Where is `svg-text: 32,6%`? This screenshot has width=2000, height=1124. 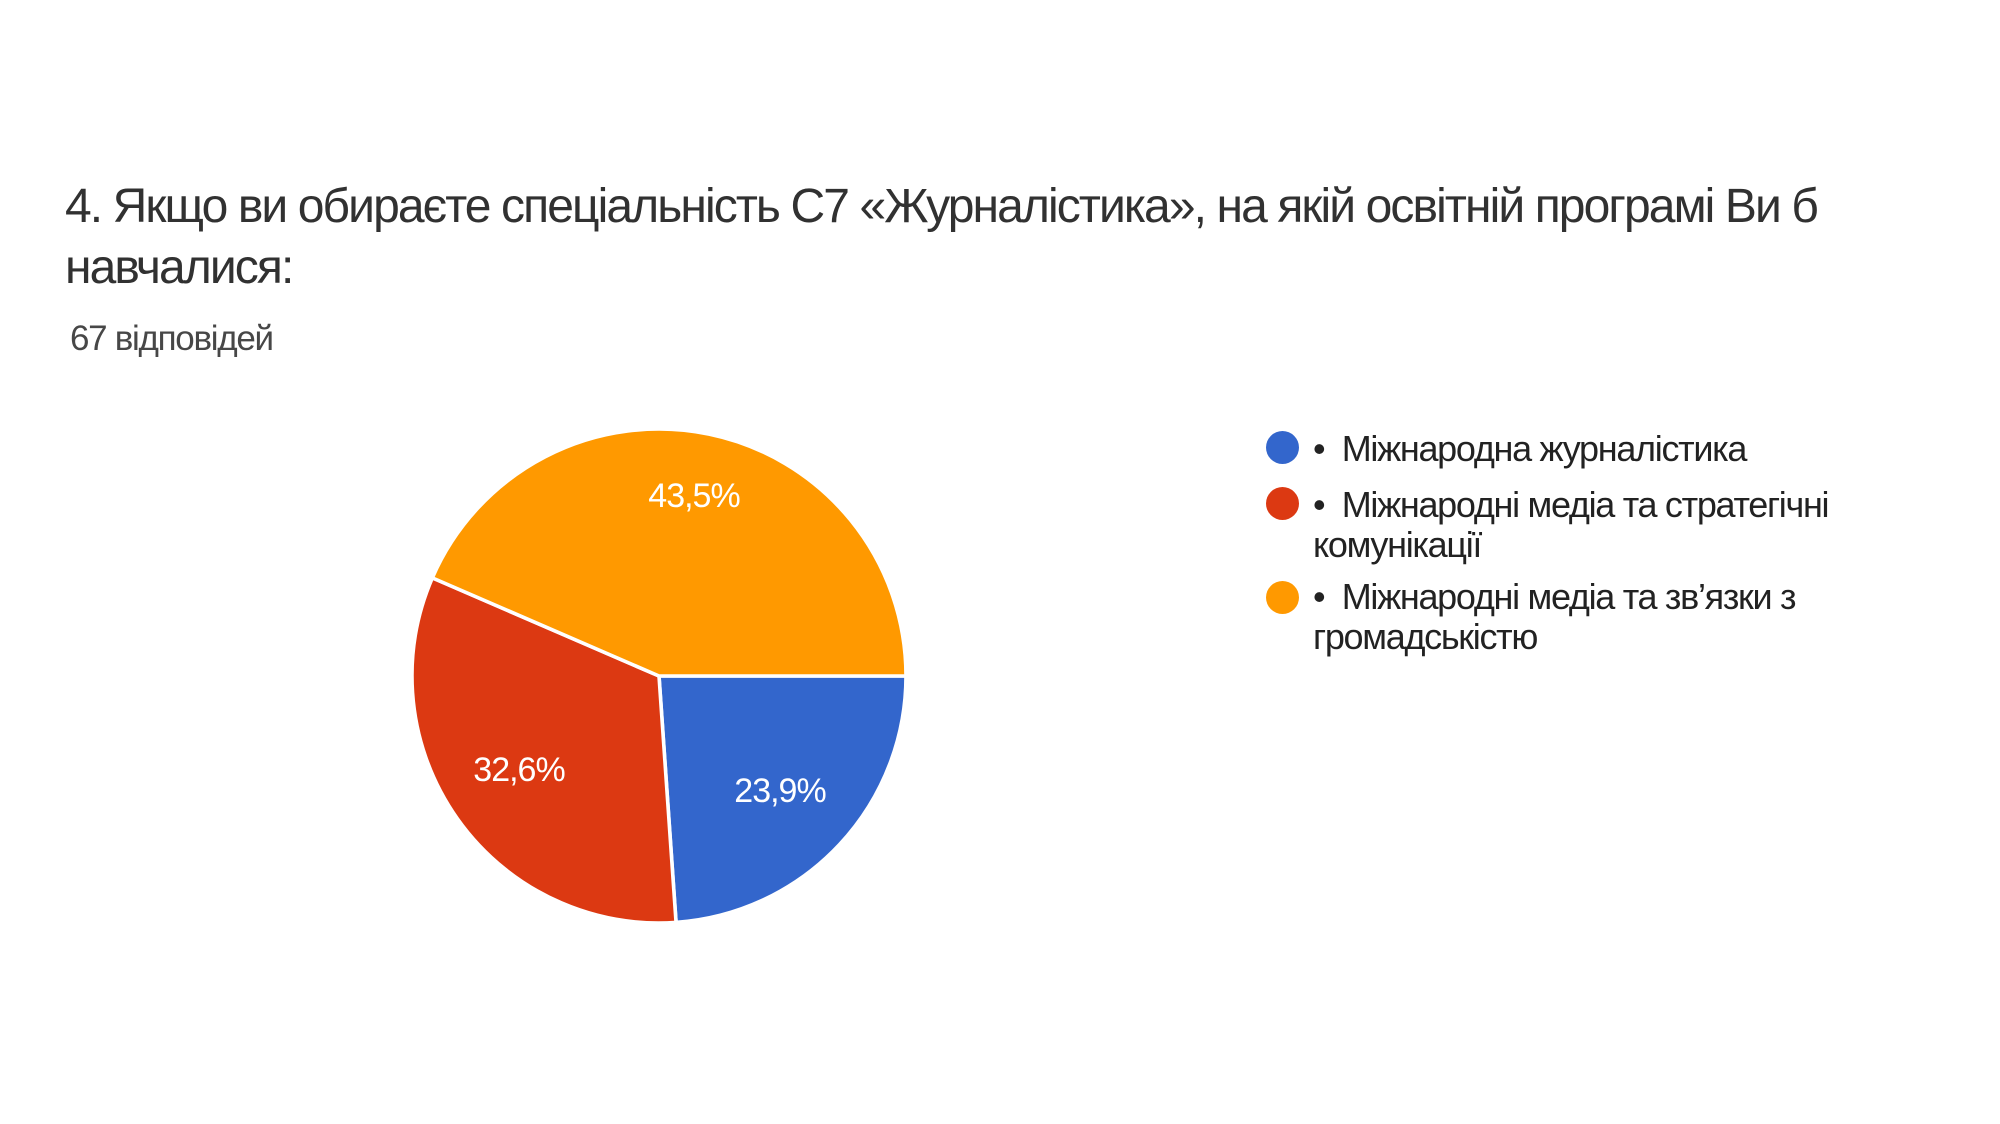
svg-text: 32,6% is located at coordinates (519, 770).